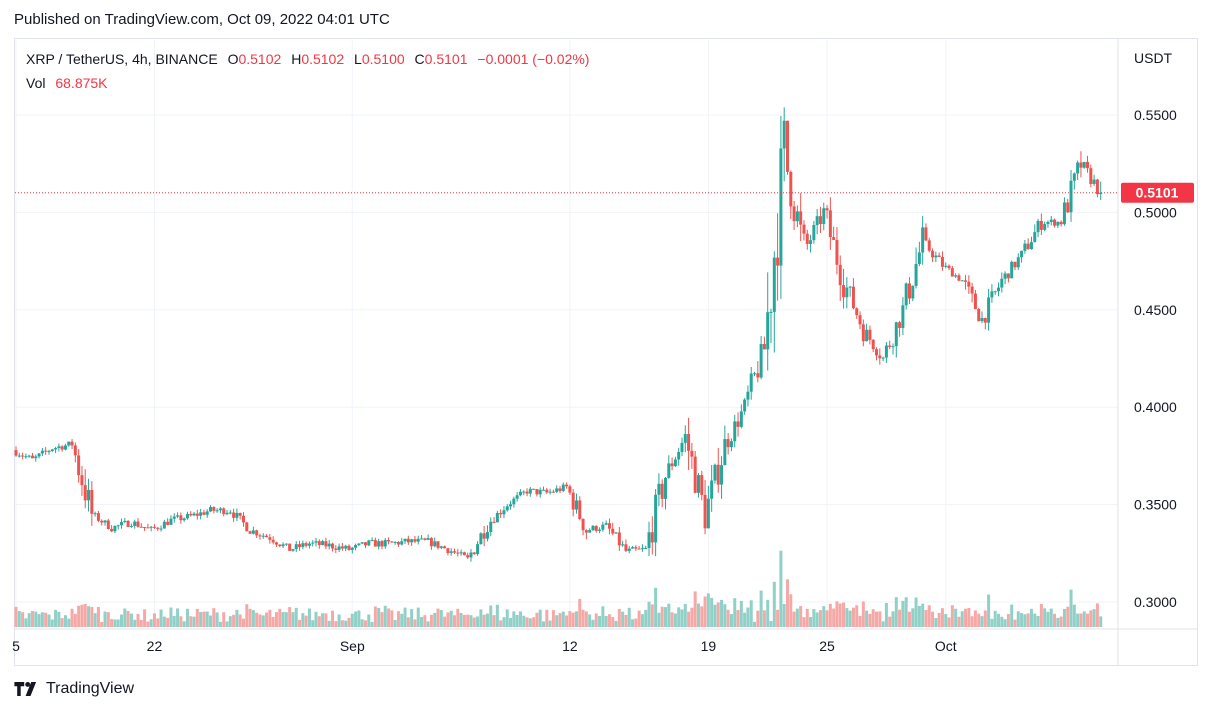 Image resolution: width=1212 pixels, height=714 pixels. Describe the element at coordinates (122, 59) in the screenshot. I see `symbol-title: XRP / TetherUS, 4h, BINANCE` at that location.